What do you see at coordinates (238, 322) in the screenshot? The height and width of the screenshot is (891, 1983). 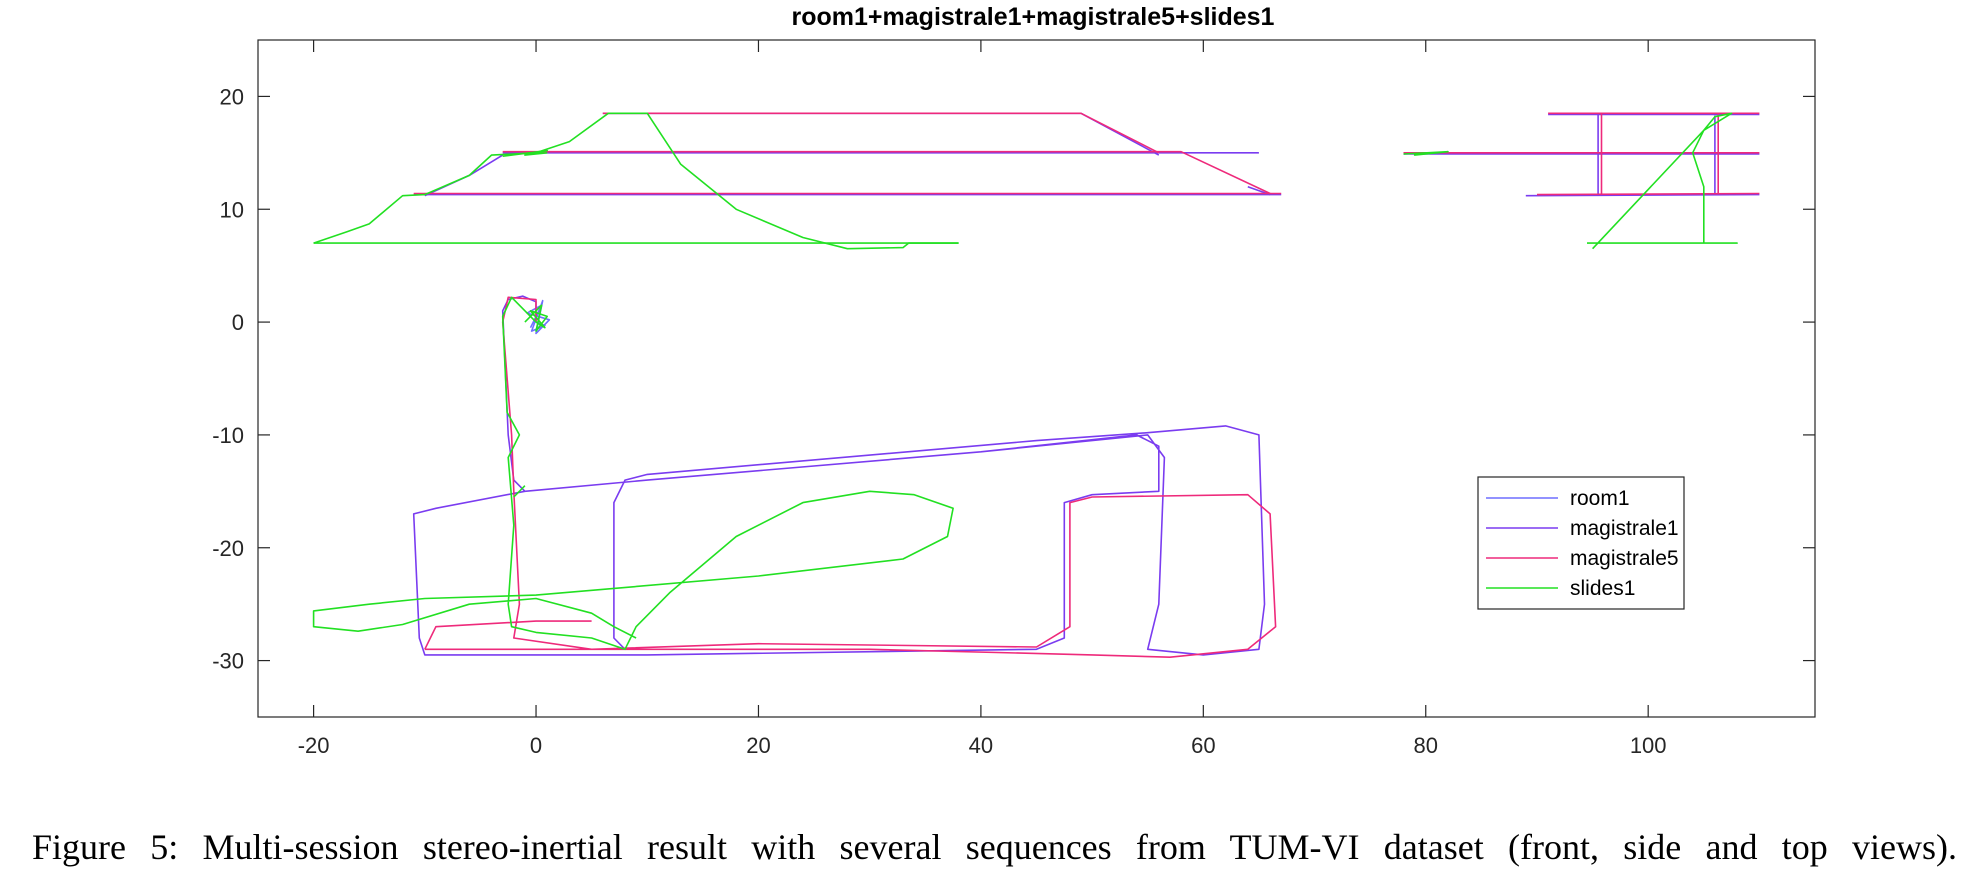 I see `y-tick-label: 0` at bounding box center [238, 322].